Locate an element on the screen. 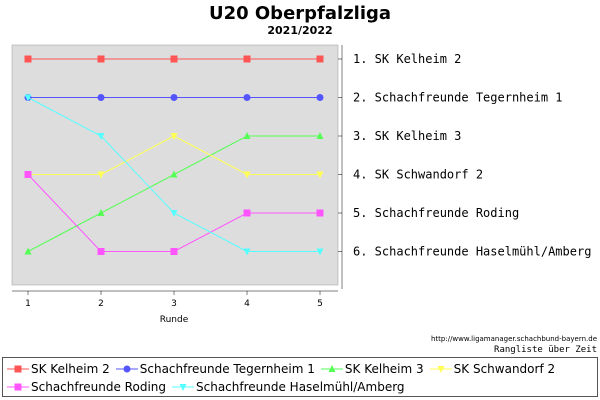  legend-label: Schachfreunde Tegernheim 1 is located at coordinates (227, 369).